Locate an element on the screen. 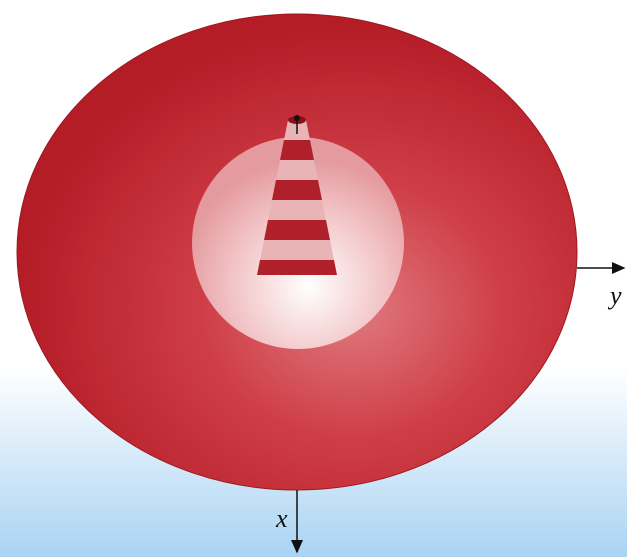 This screenshot has width=627, height=557. y-axis-label: y is located at coordinates (614, 295).